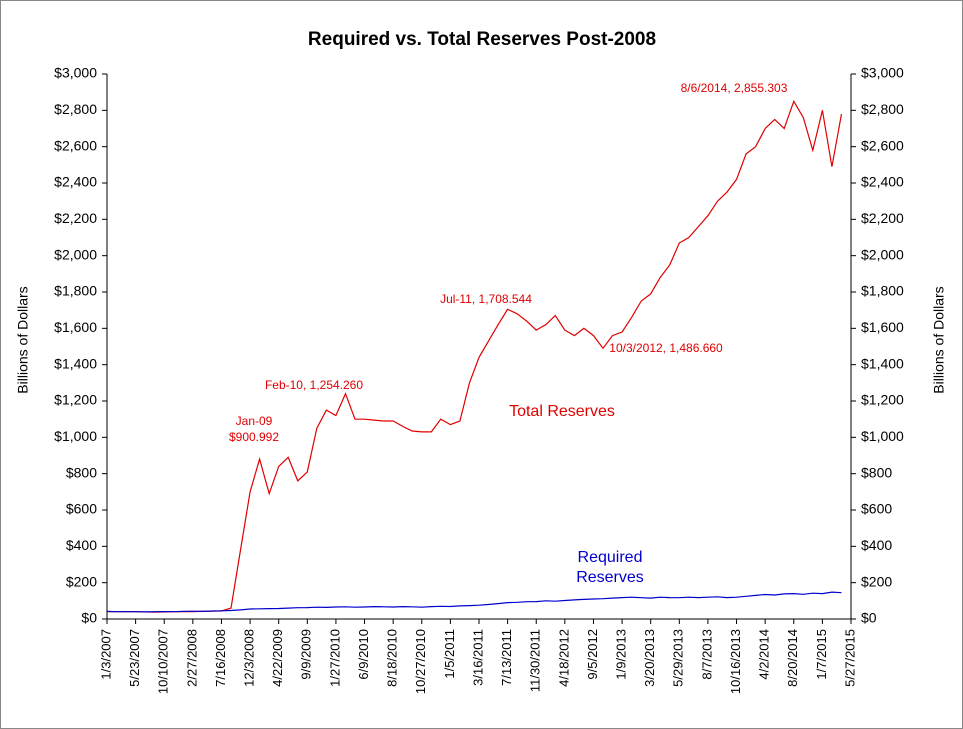 Image resolution: width=963 pixels, height=729 pixels. What do you see at coordinates (821, 654) in the screenshot?
I see `x-tick-label: 1/7/2015` at bounding box center [821, 654].